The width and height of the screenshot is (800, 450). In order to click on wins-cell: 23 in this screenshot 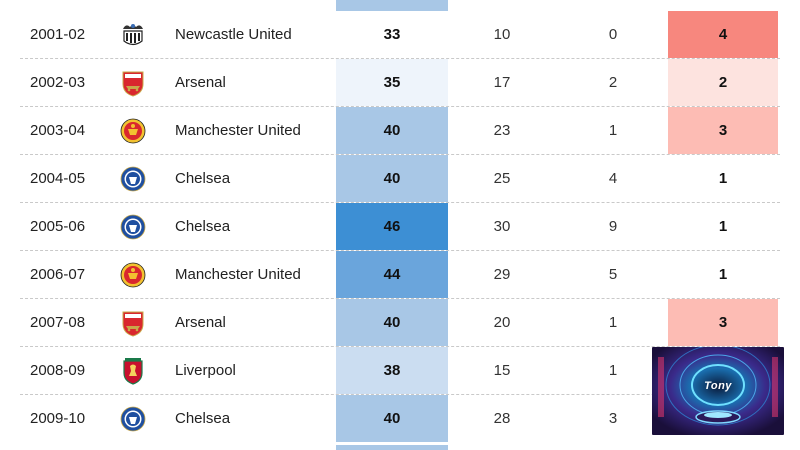, I will do `click(502, 130)`.